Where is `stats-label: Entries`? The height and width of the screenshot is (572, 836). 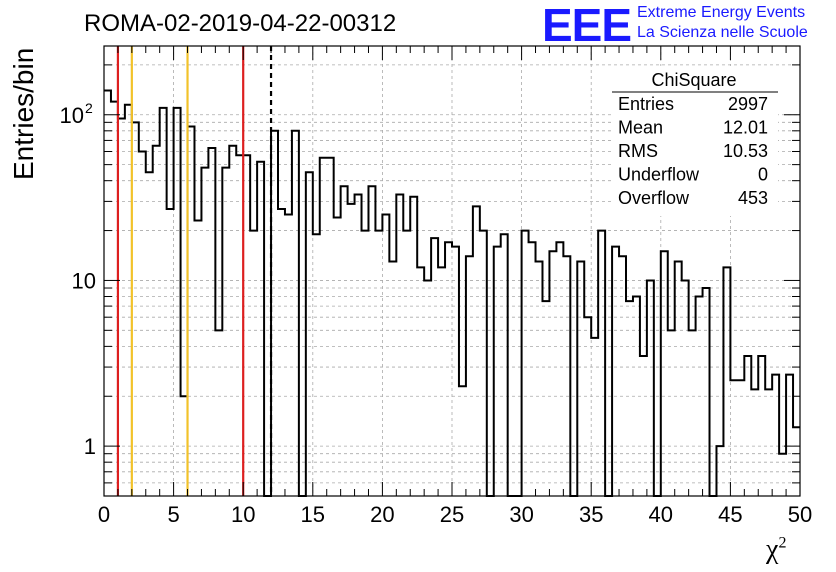 stats-label: Entries is located at coordinates (646, 104).